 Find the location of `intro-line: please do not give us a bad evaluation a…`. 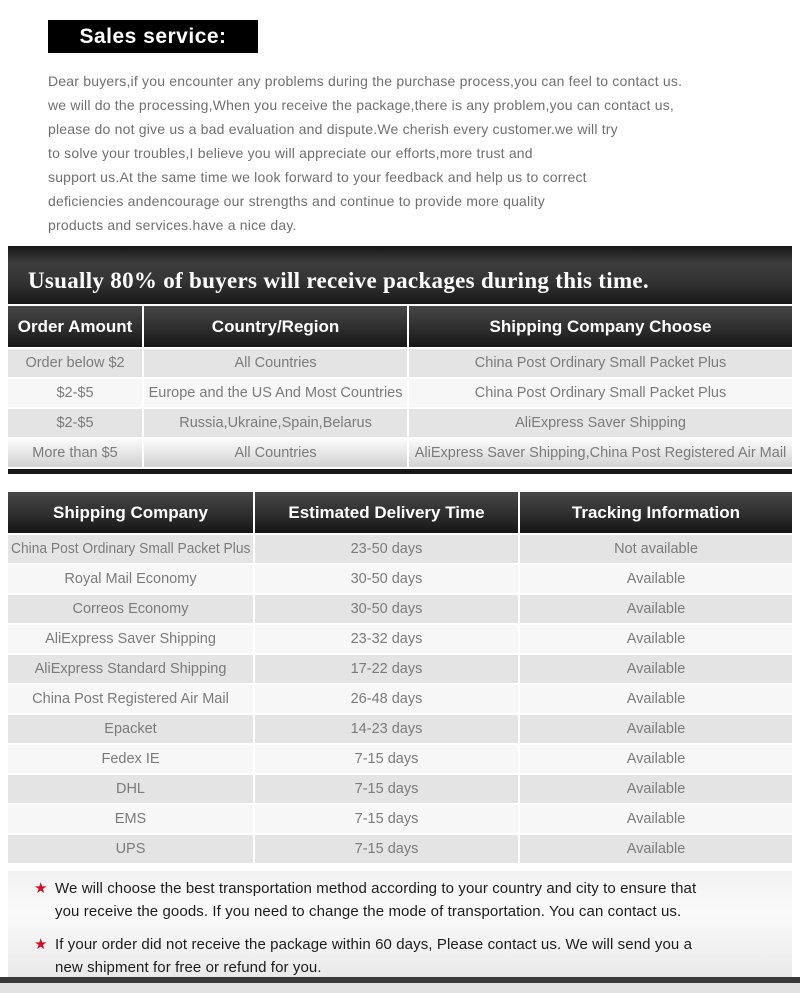

intro-line: please do not give us a bad evaluation a… is located at coordinates (333, 129).